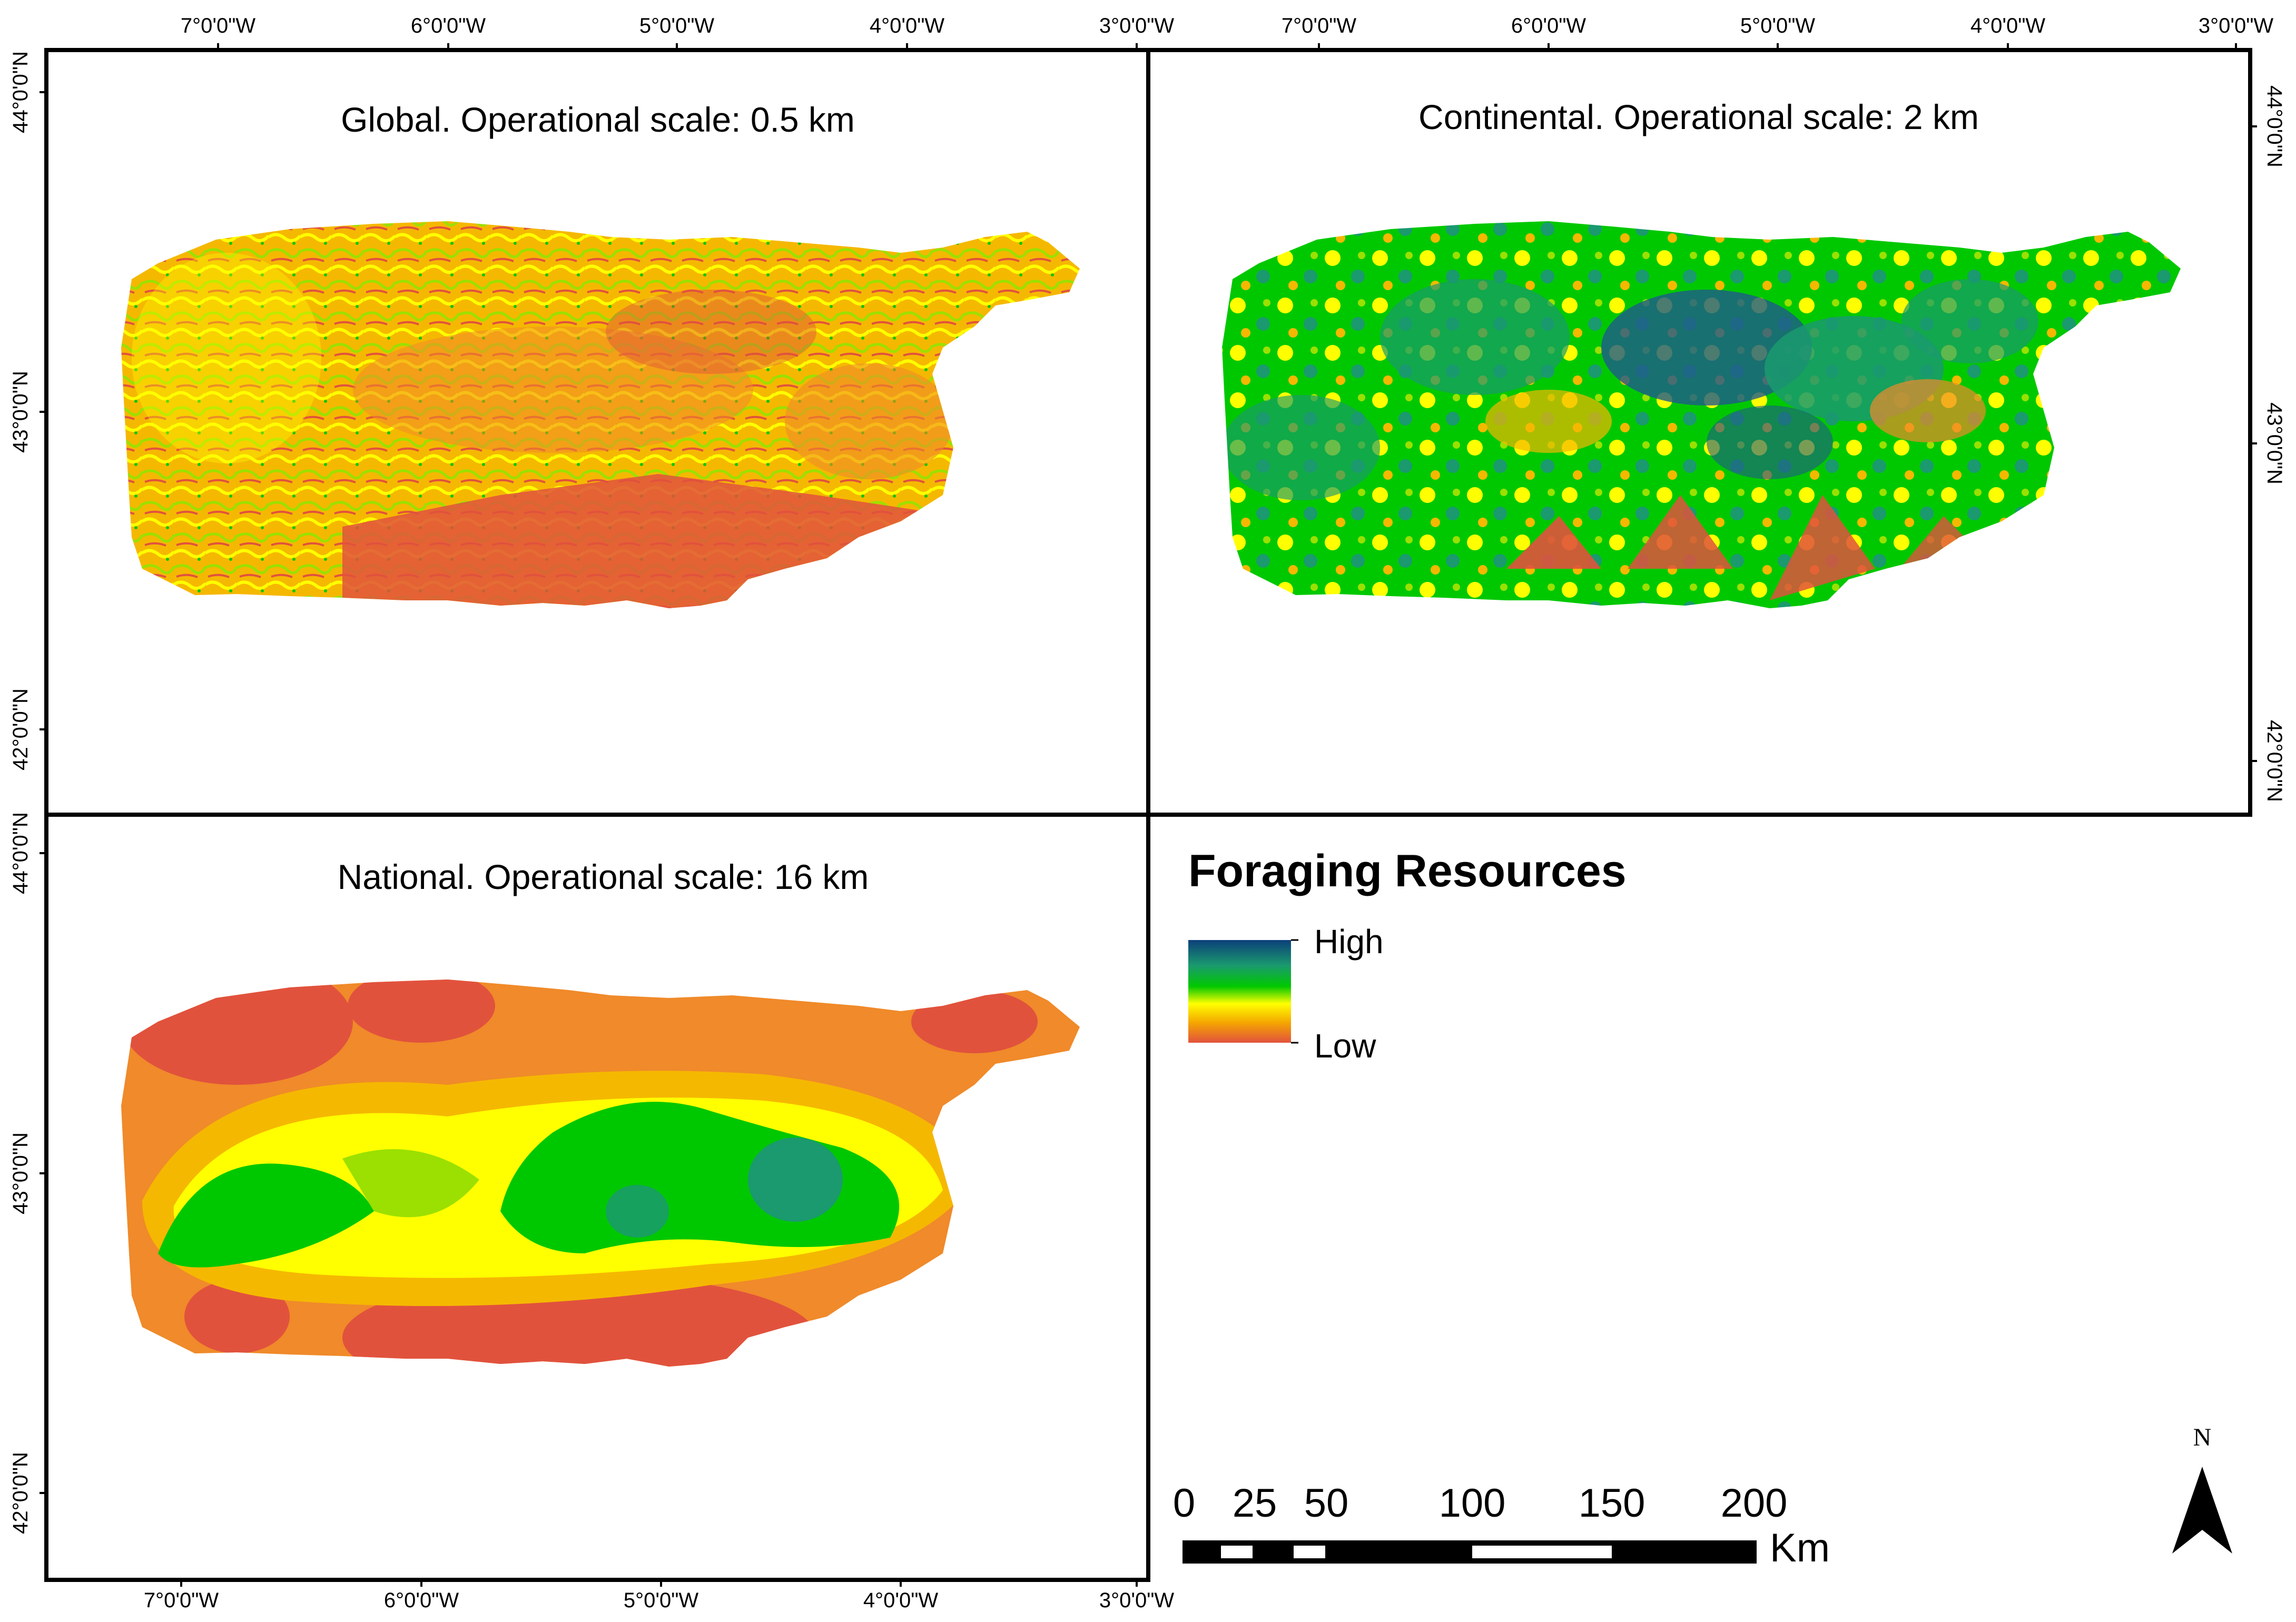  Describe the element at coordinates (2202, 1511) in the screenshot. I see `north-arrow-icon` at that location.